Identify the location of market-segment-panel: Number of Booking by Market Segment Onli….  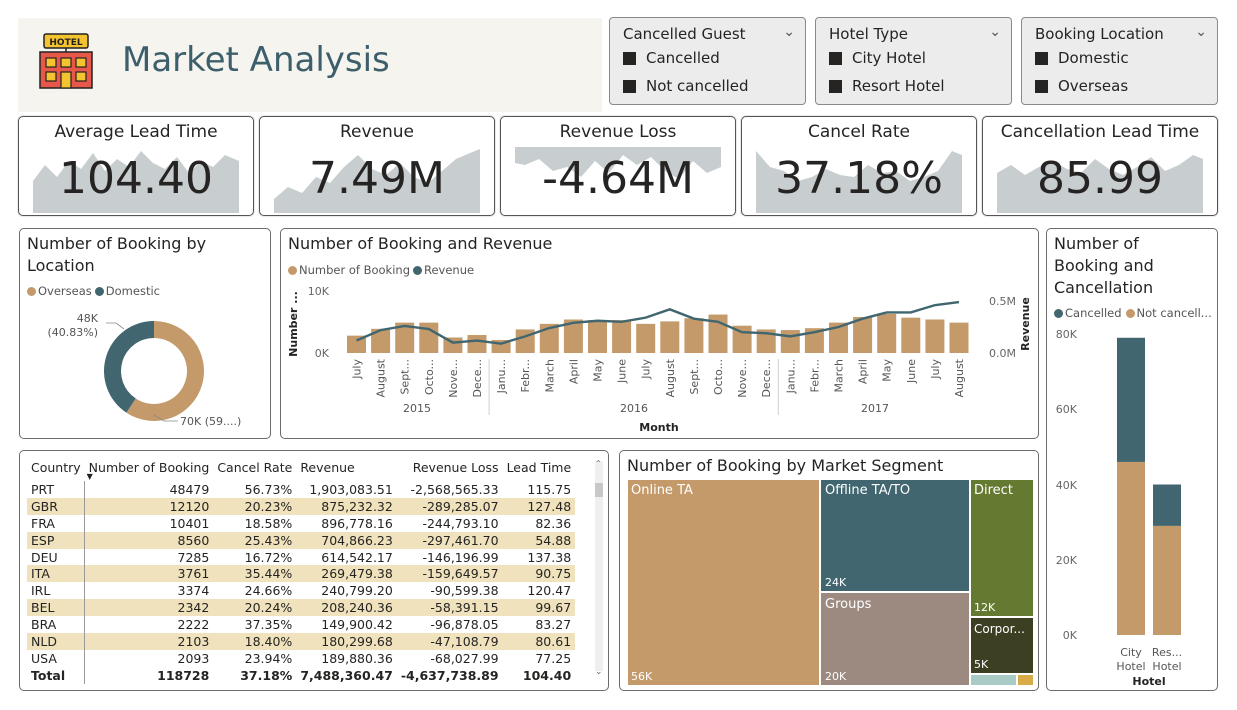
(829, 570).